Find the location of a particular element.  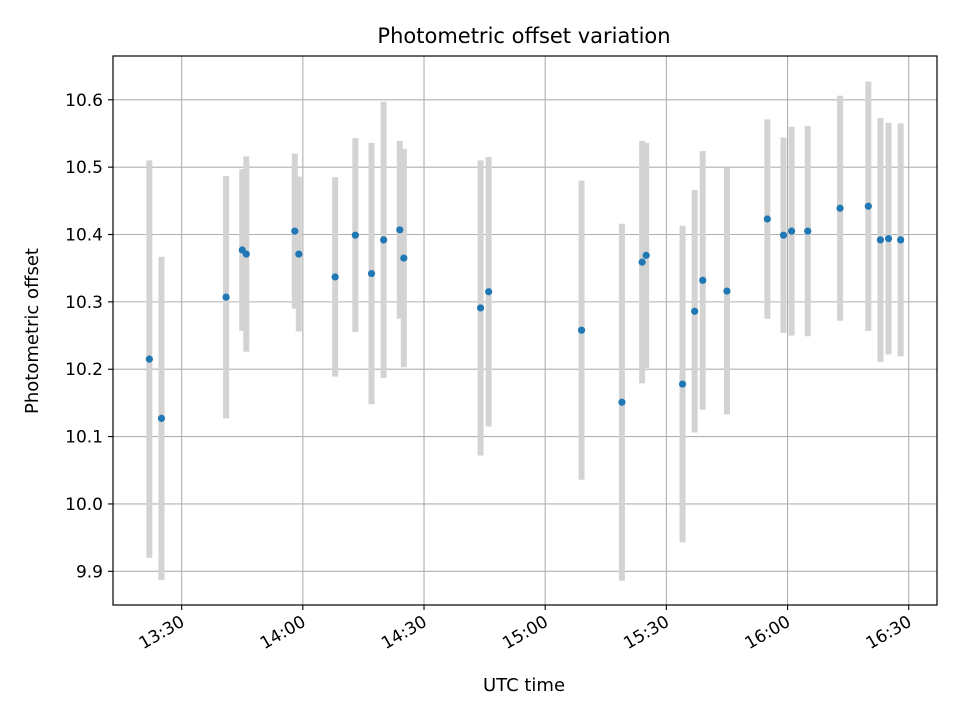

y-tick-label: 10.3 is located at coordinates (84, 303).